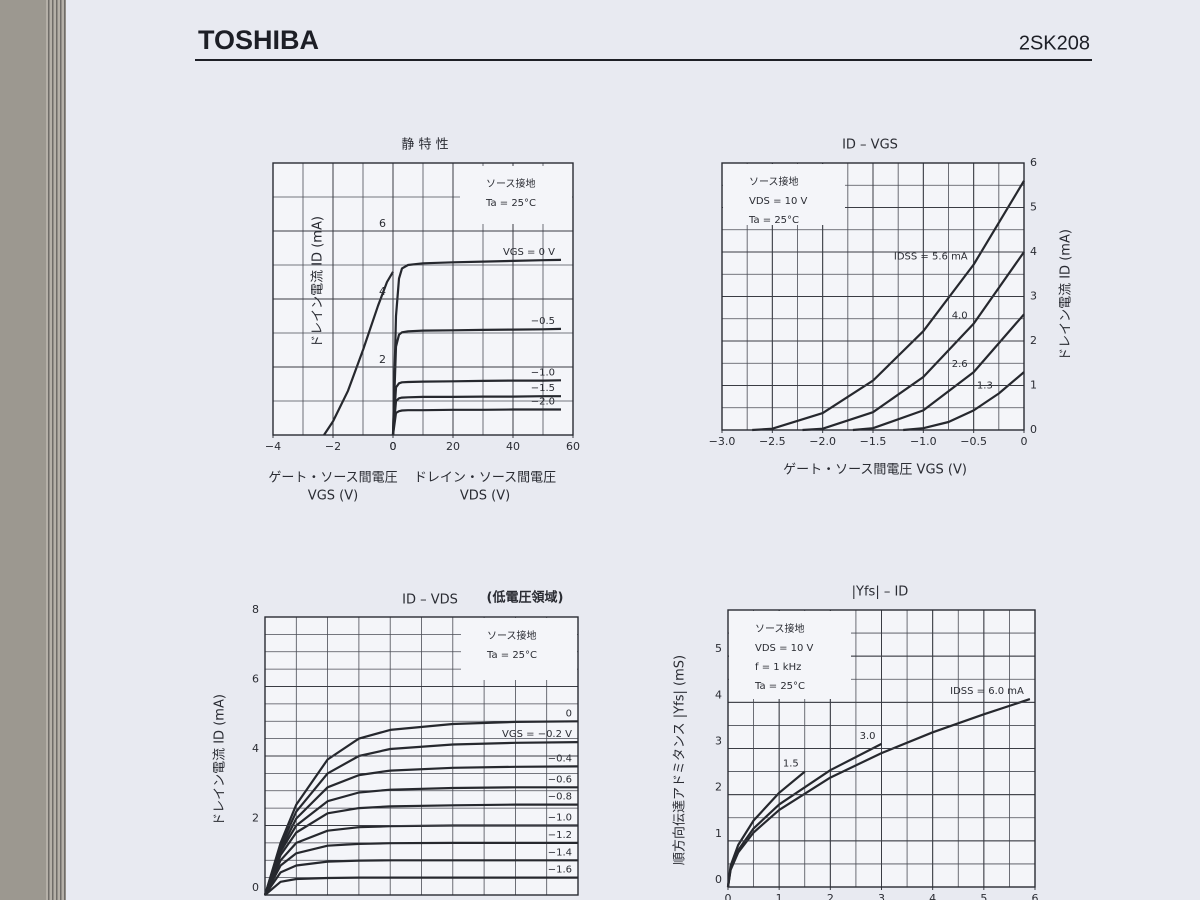 The width and height of the screenshot is (1200, 900). What do you see at coordinates (560, 870) in the screenshot?
I see `series-label: −1.6` at bounding box center [560, 870].